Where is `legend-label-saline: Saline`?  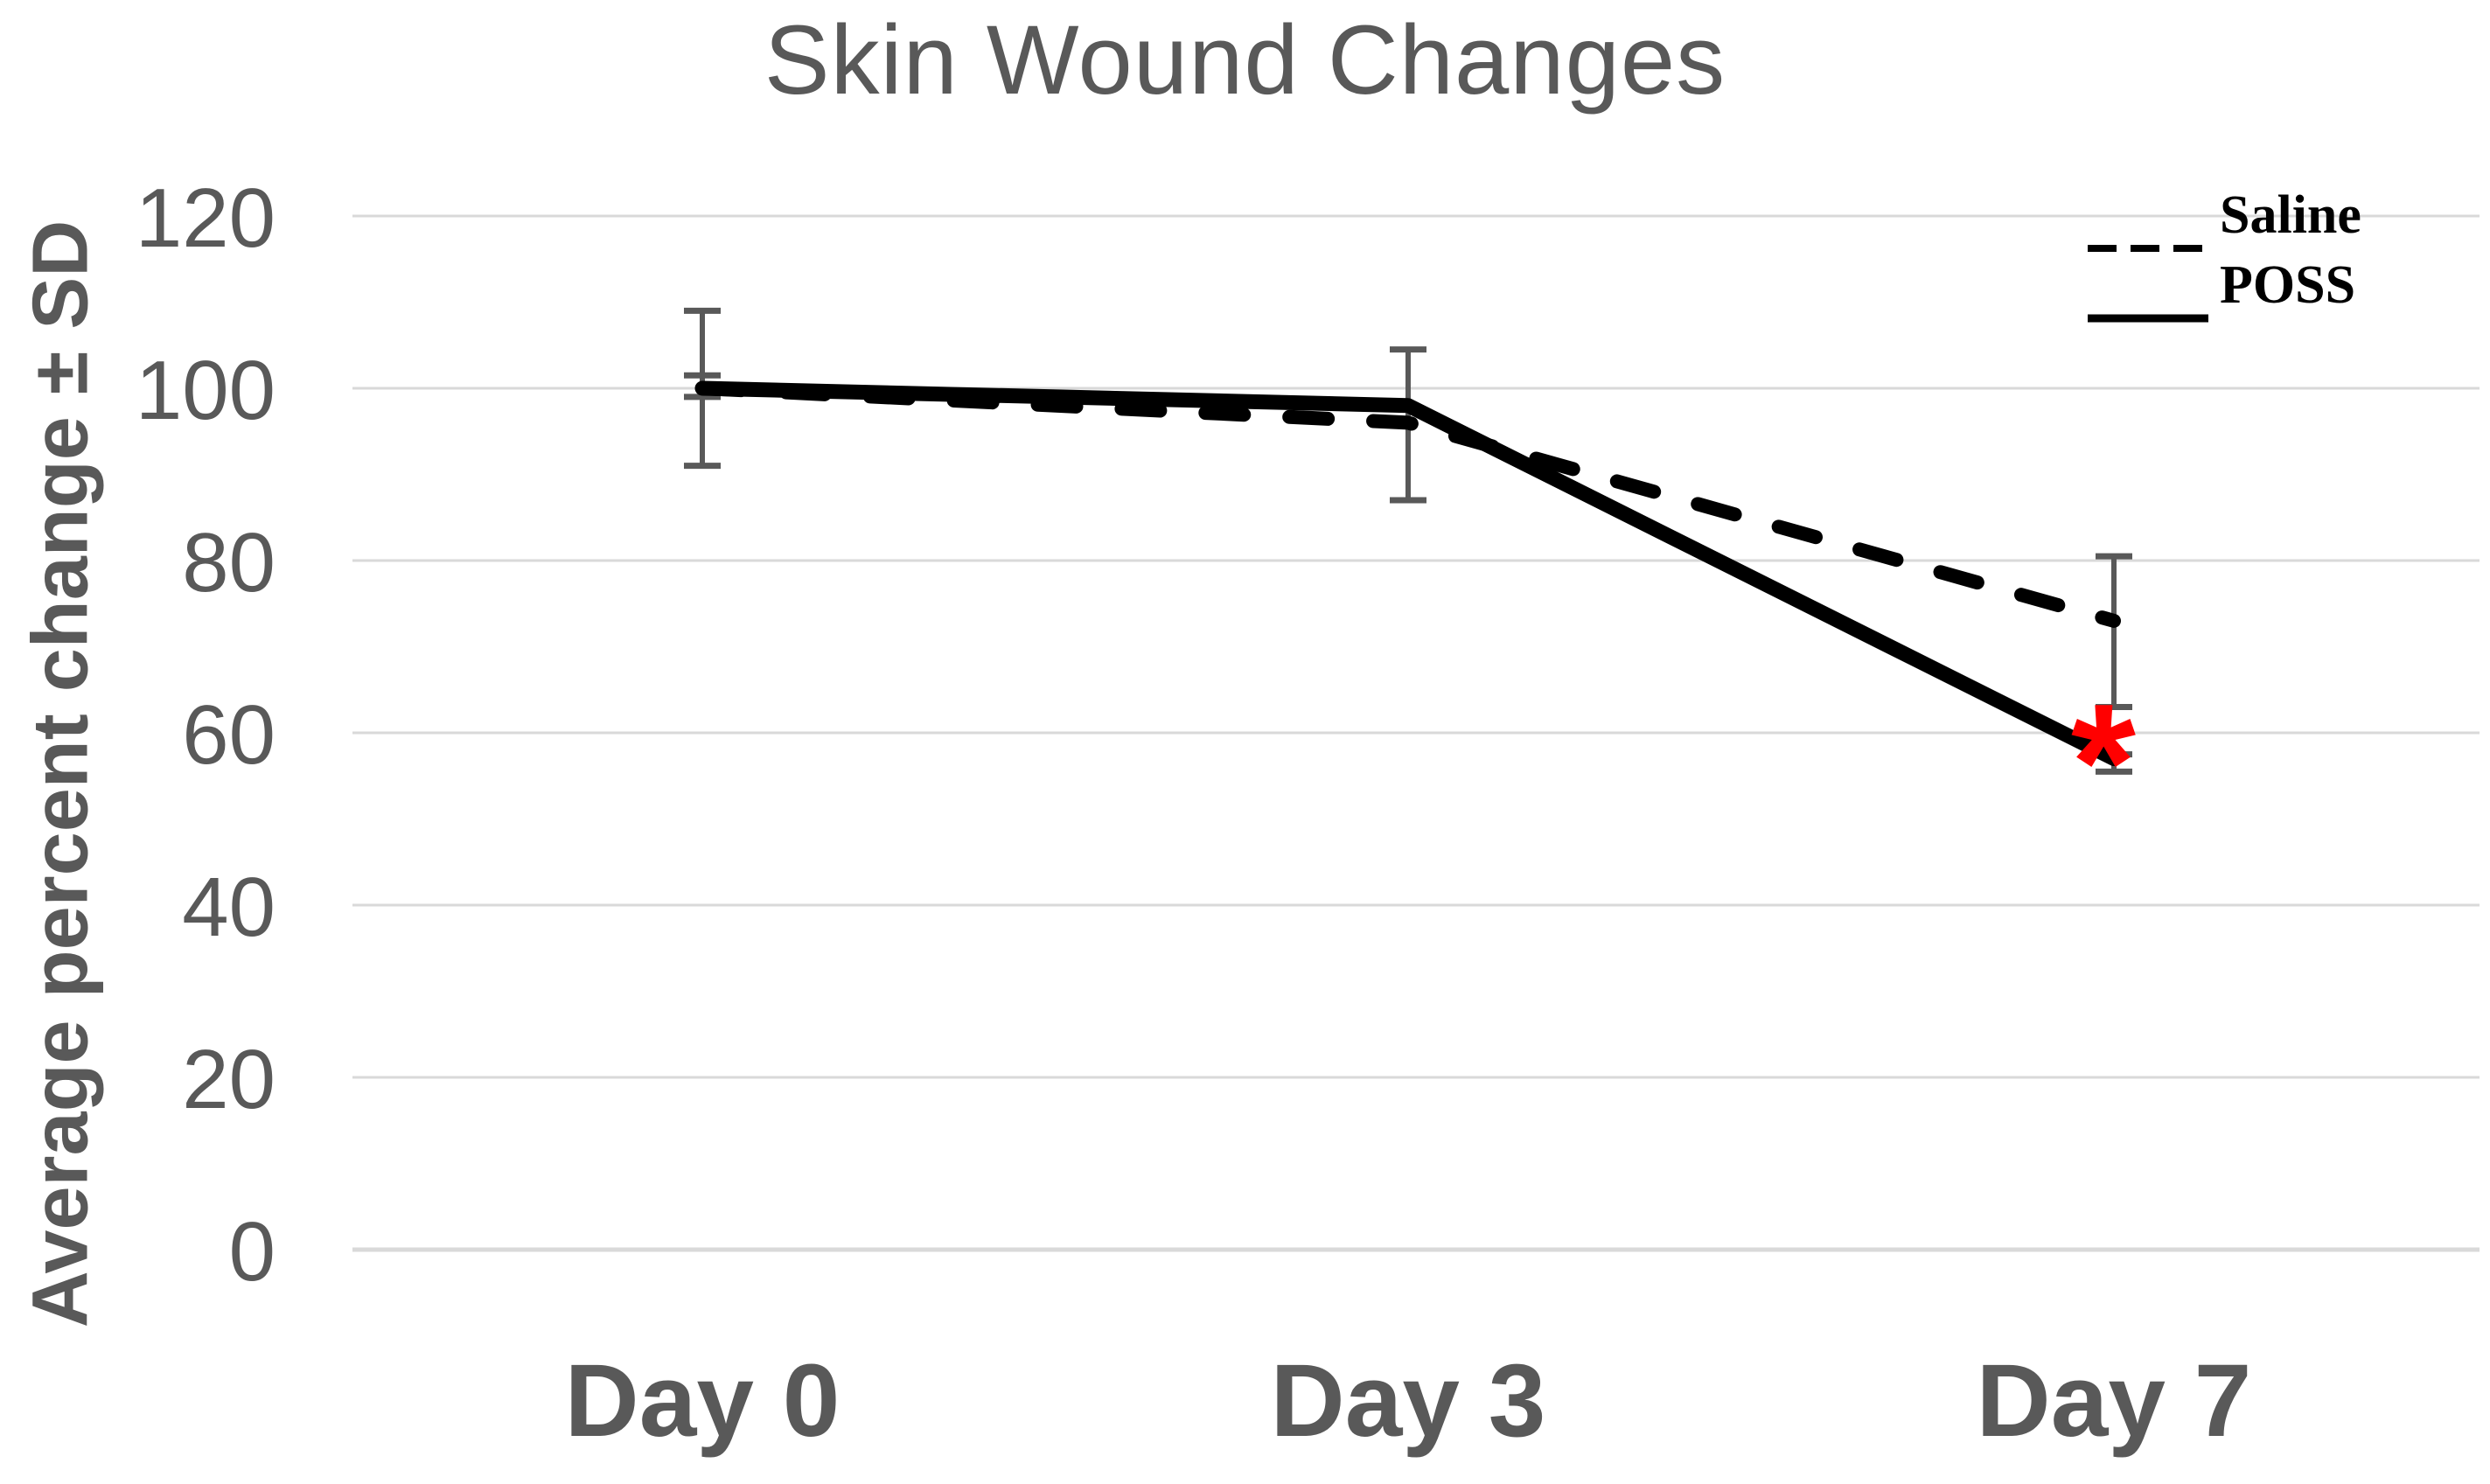 legend-label-saline: Saline is located at coordinates (2291, 215).